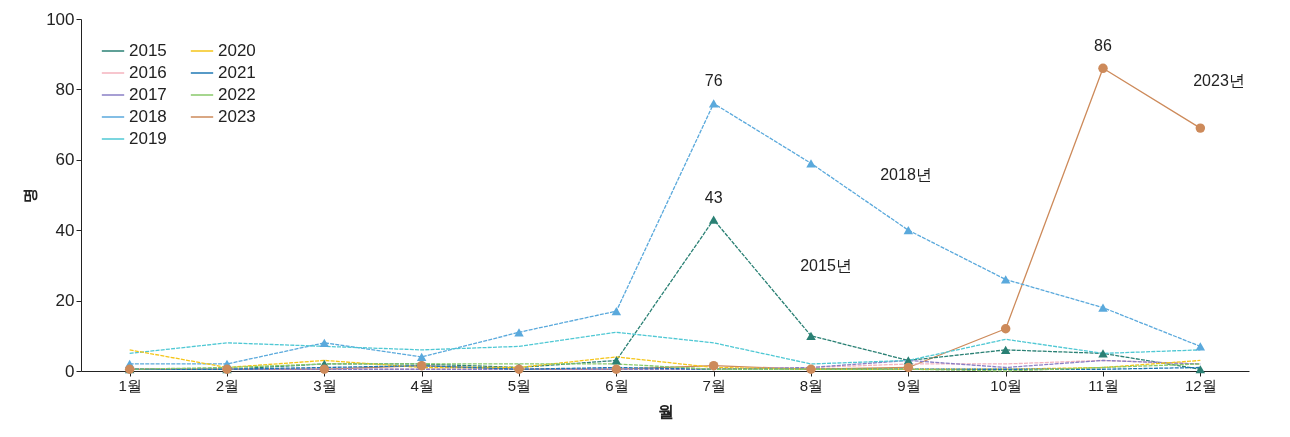 This screenshot has height=437, width=1290. Describe the element at coordinates (65, 160) in the screenshot. I see `y-tick-label: 60` at that location.